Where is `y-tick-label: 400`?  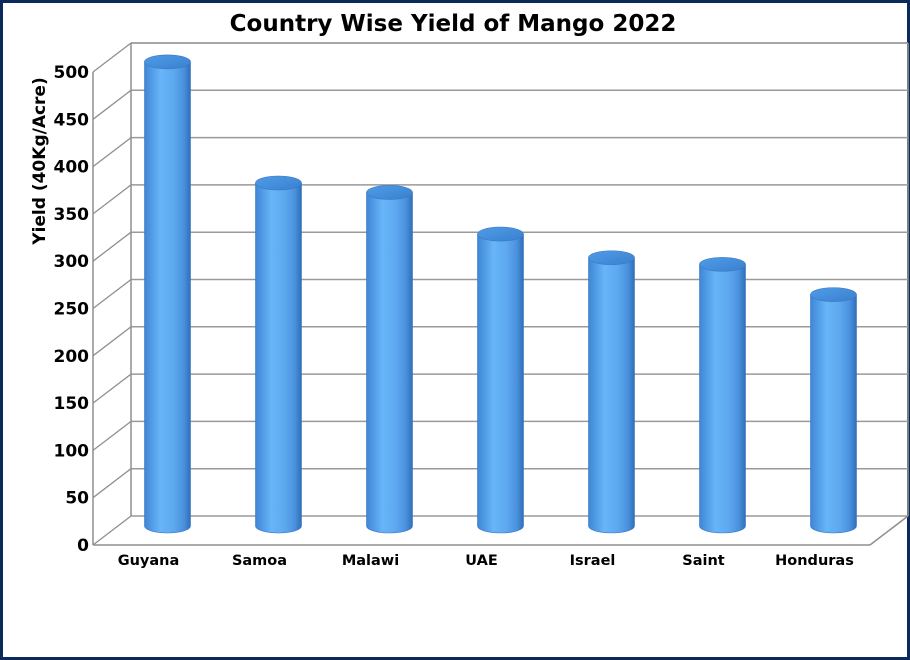
y-tick-label: 400 is located at coordinates (72, 168).